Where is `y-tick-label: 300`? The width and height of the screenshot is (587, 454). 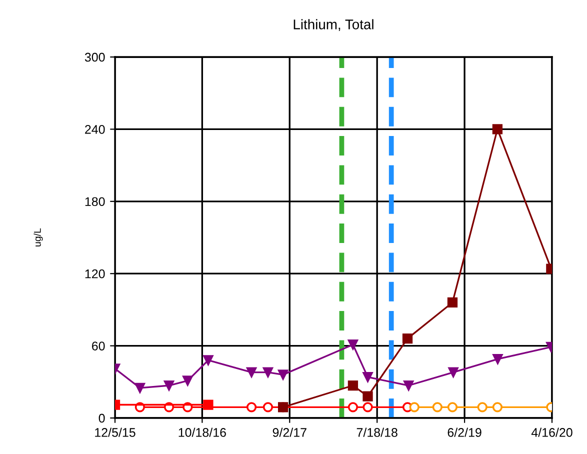 y-tick-label: 300 is located at coordinates (94, 57).